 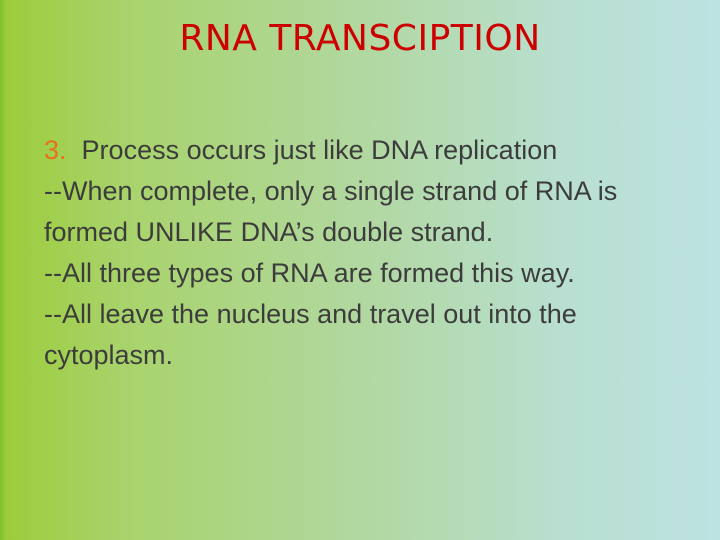 I want to click on slide-title: RNA TRANSCIPTION, so click(x=360, y=38).